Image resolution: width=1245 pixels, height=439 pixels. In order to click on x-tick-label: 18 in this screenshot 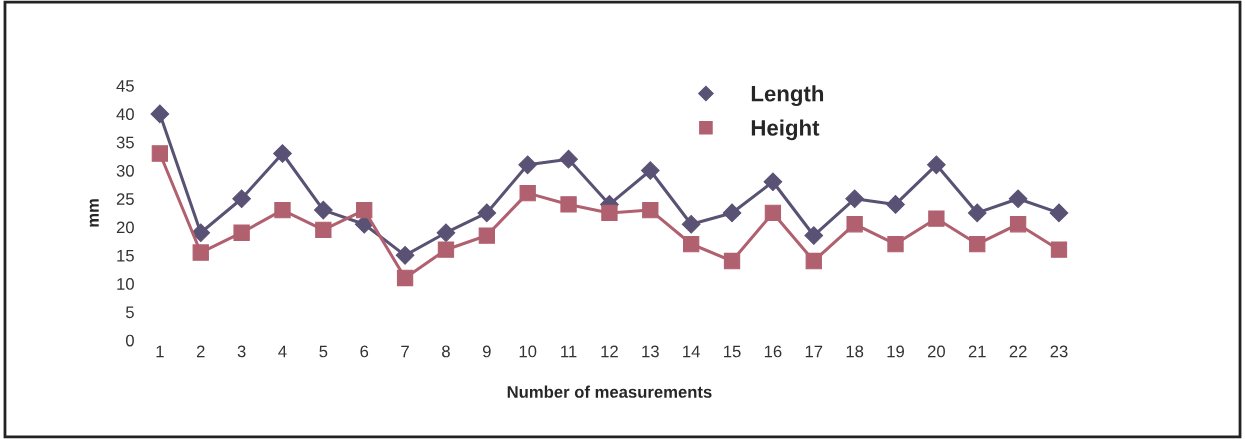, I will do `click(855, 351)`.